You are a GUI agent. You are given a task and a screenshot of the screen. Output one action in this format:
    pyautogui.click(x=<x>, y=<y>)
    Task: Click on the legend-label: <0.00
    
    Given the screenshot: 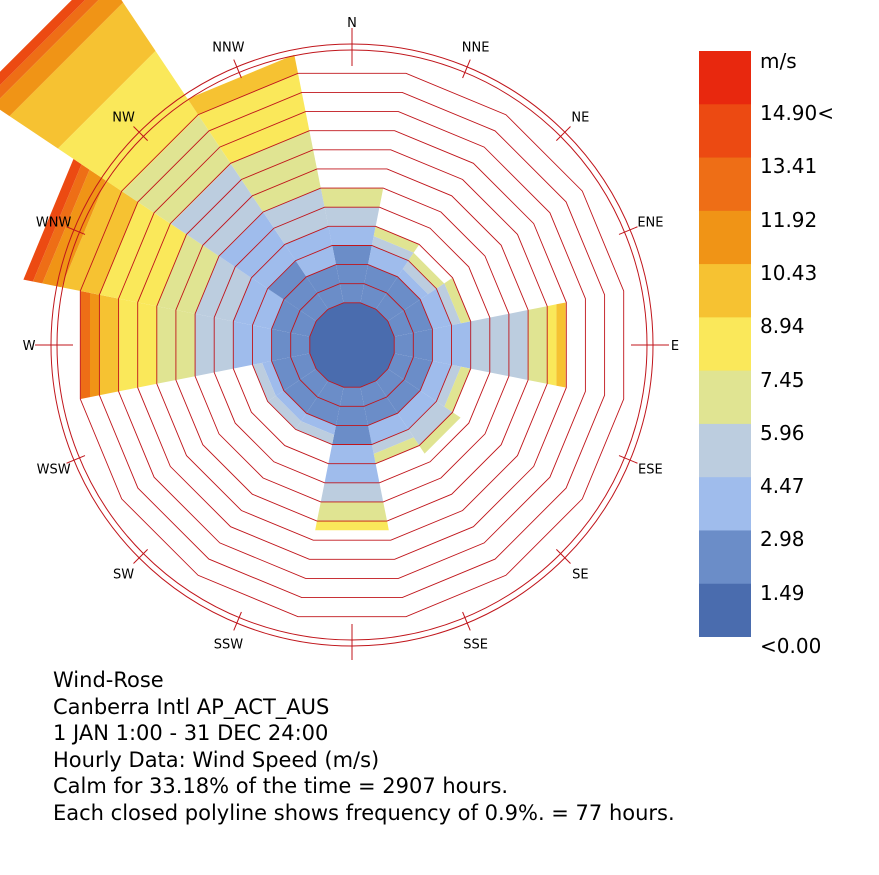 What is the action you would take?
    pyautogui.click(x=791, y=646)
    